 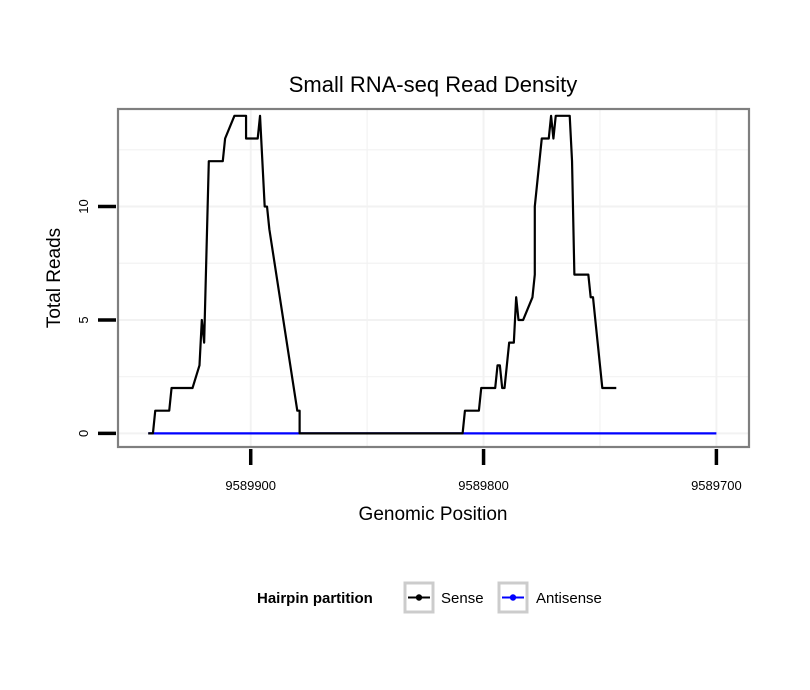 I want to click on x-axis-title: Genomic Position, so click(x=433, y=514).